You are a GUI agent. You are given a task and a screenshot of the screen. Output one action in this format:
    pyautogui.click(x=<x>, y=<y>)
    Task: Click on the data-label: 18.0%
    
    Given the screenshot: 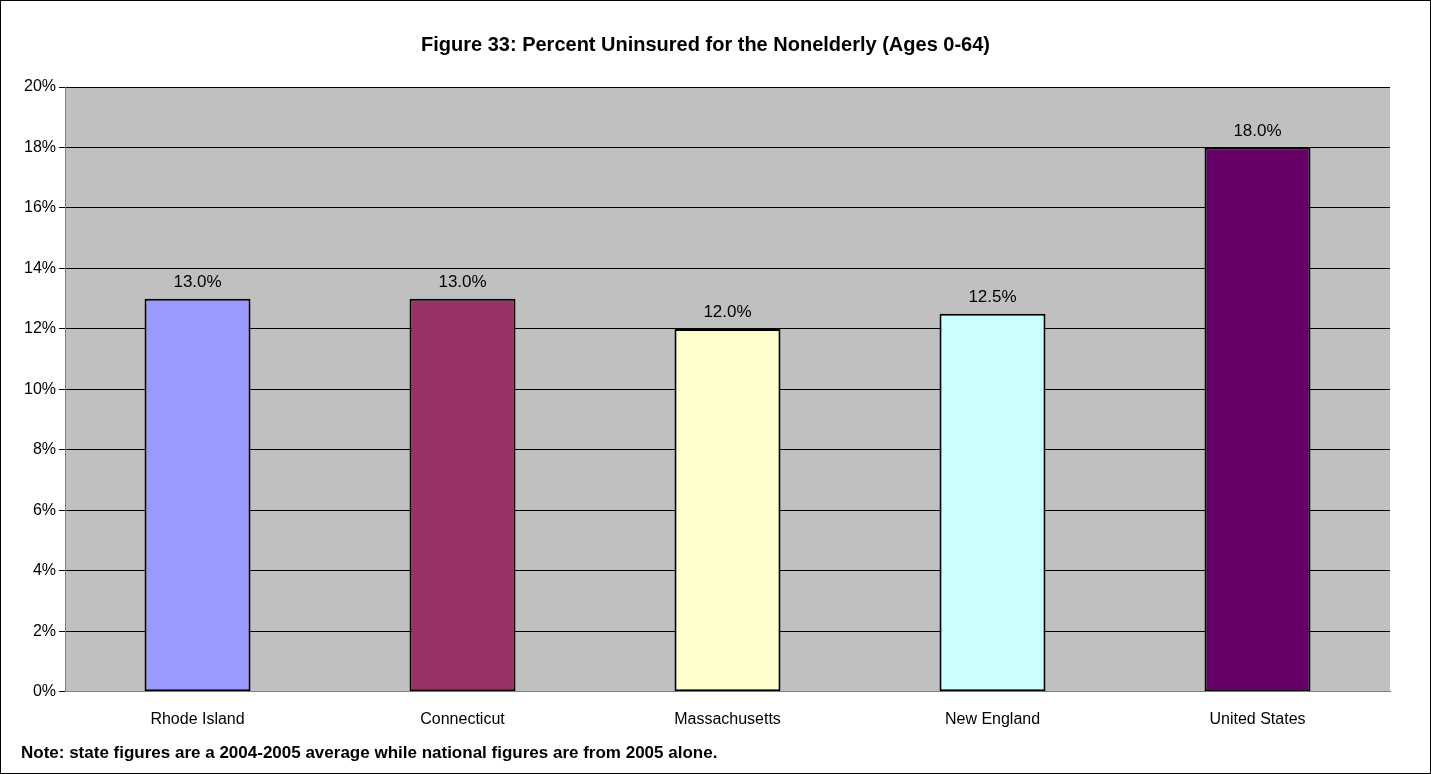 What is the action you would take?
    pyautogui.click(x=1257, y=130)
    